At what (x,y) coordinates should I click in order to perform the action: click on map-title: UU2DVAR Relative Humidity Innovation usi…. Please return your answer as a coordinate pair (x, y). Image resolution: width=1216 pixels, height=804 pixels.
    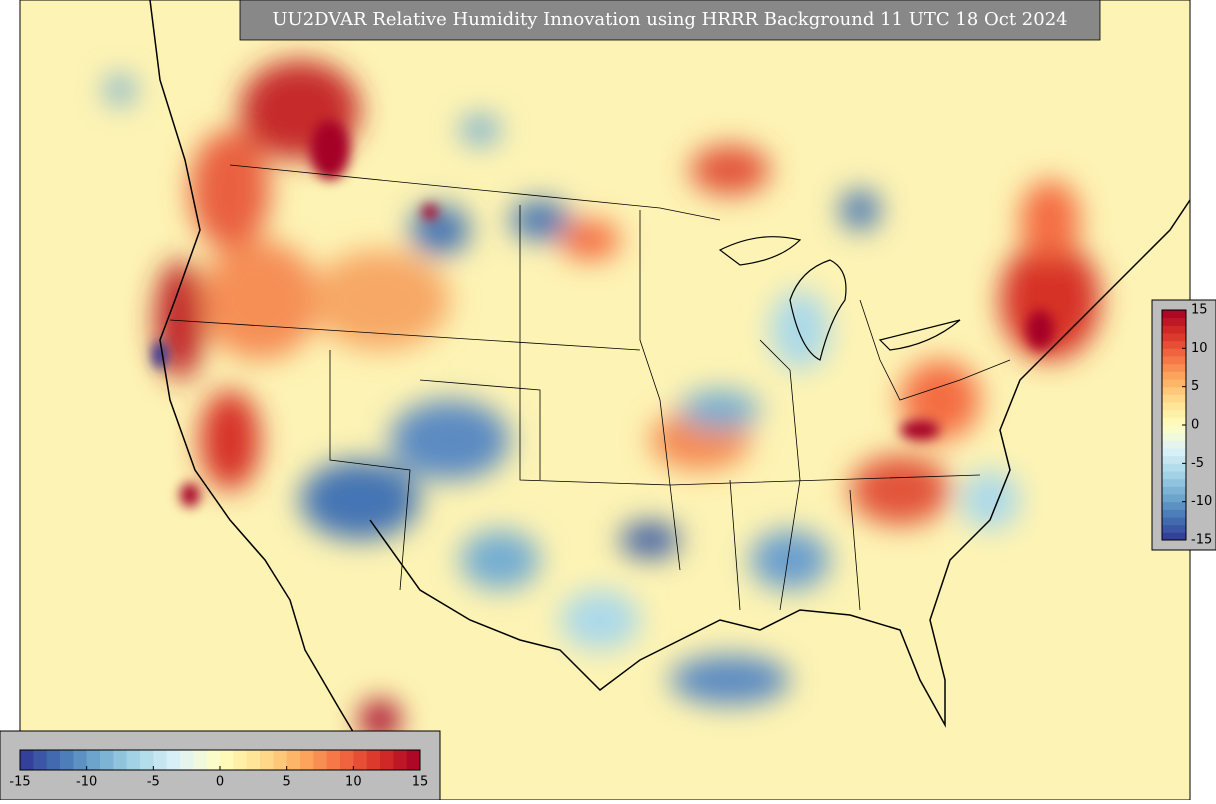
    Looking at the image, I should click on (669, 19).